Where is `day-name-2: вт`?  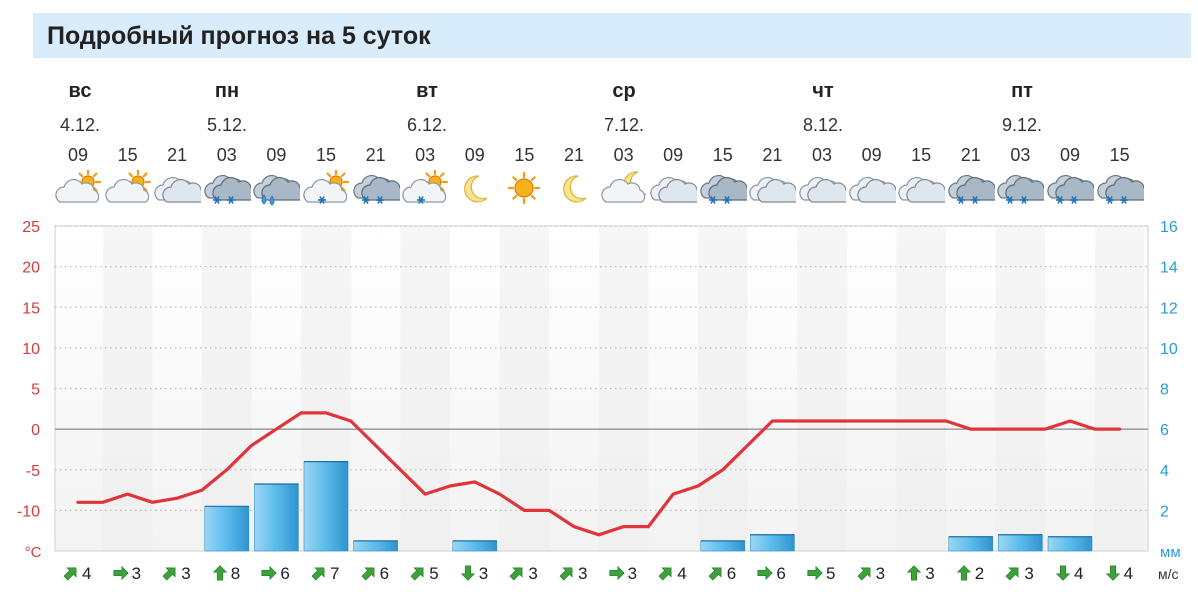 day-name-2: вт is located at coordinates (427, 91).